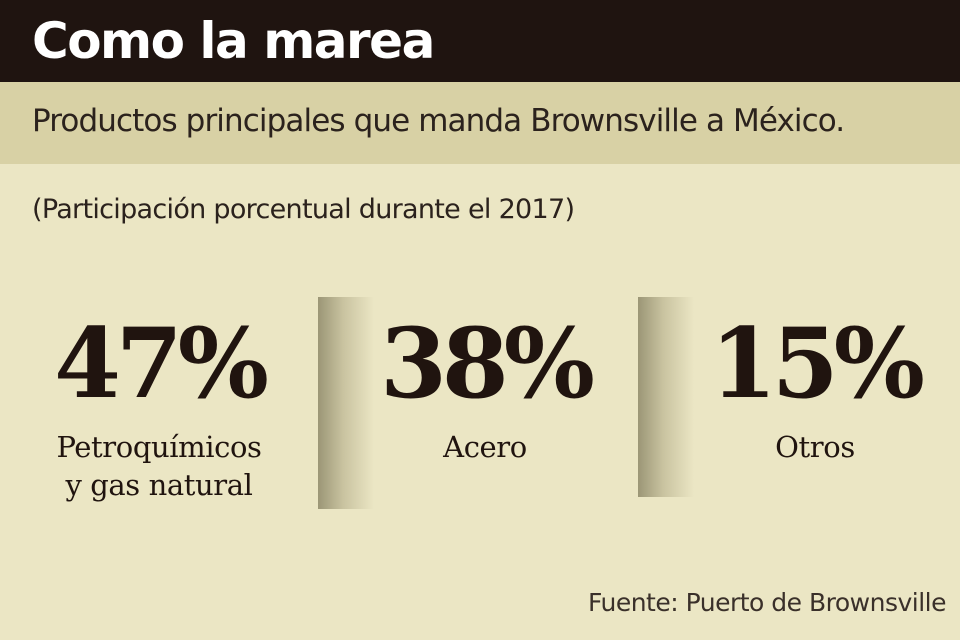  Describe the element at coordinates (767, 602) in the screenshot. I see `source-credit: Fuente: Puerto de Brownsville` at that location.